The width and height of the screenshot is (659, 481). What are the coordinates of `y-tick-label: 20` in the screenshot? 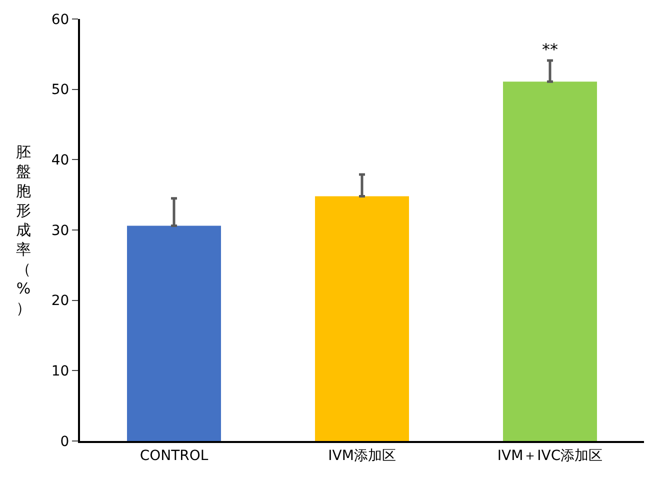 It's located at (60, 301).